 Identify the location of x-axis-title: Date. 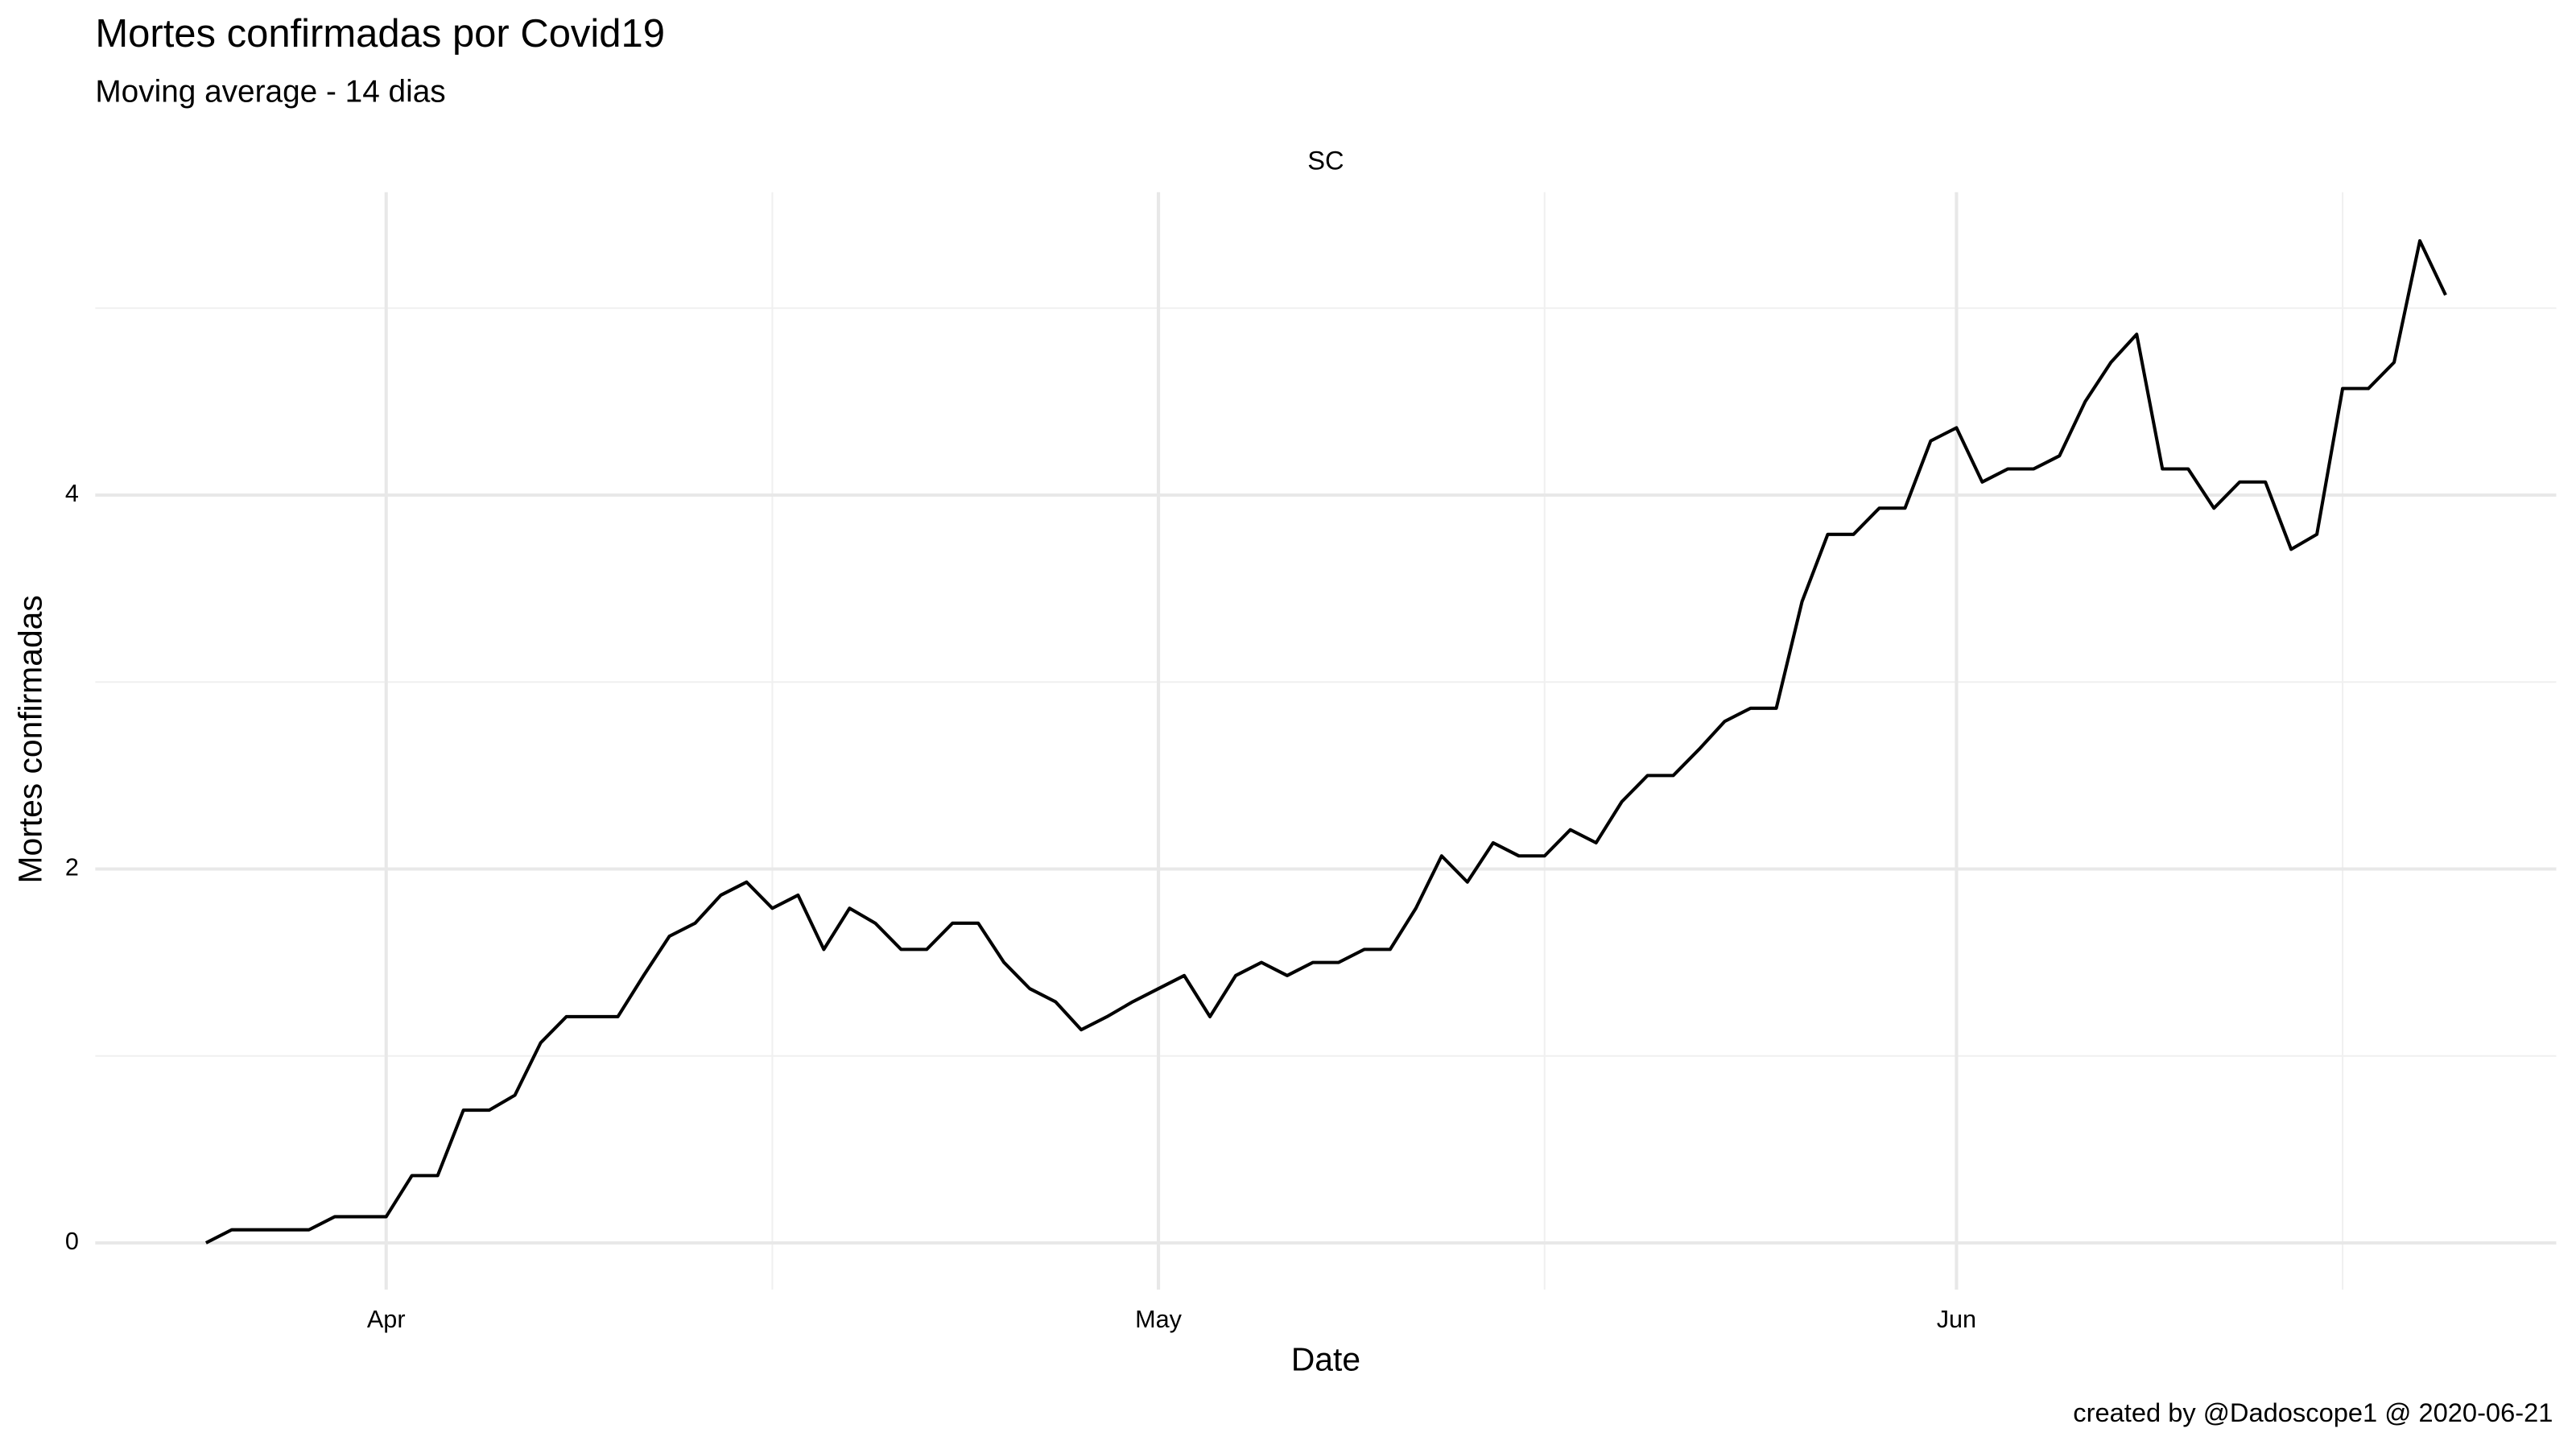
(1325, 1359).